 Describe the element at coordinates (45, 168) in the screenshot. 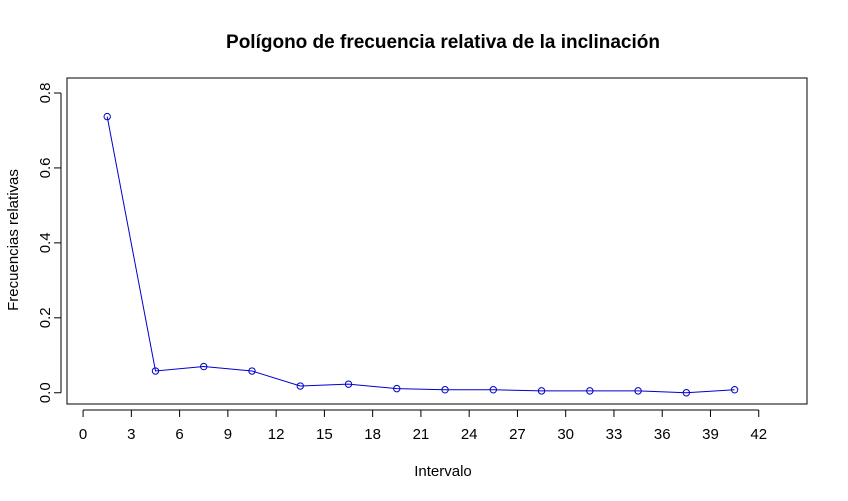

I see `y-tick-label: 0.6` at that location.